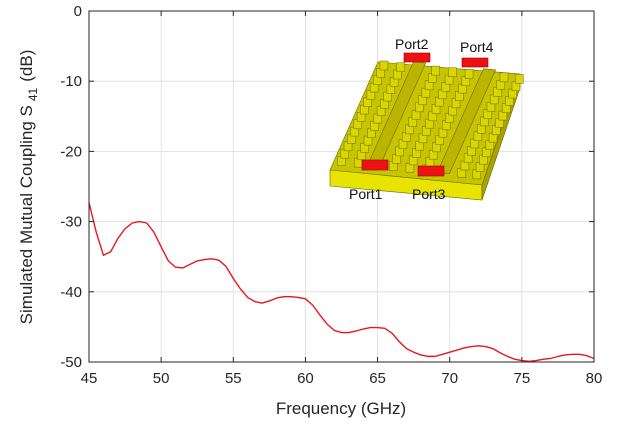 This screenshot has width=627, height=424. Describe the element at coordinates (33, 94) in the screenshot. I see `y-axis-title-subscript: 41` at that location.